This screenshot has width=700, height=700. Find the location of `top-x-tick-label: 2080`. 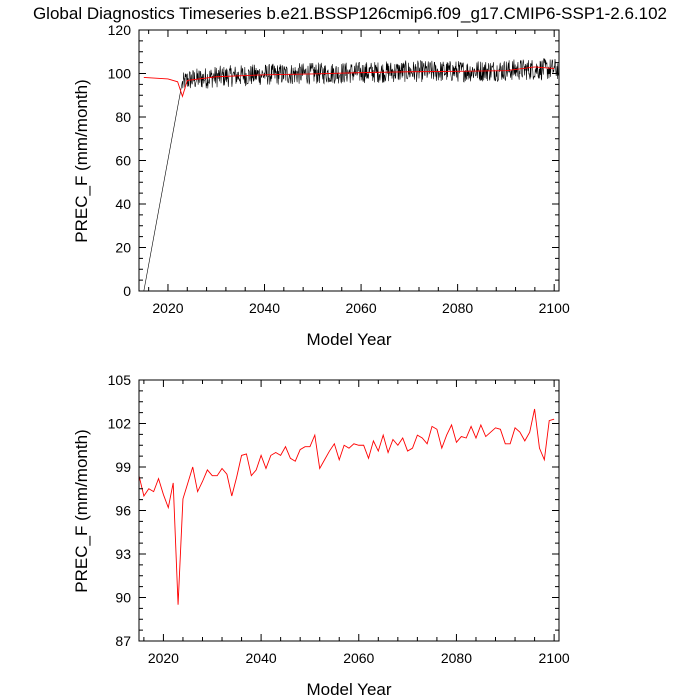

top-x-tick-label: 2080 is located at coordinates (457, 308).